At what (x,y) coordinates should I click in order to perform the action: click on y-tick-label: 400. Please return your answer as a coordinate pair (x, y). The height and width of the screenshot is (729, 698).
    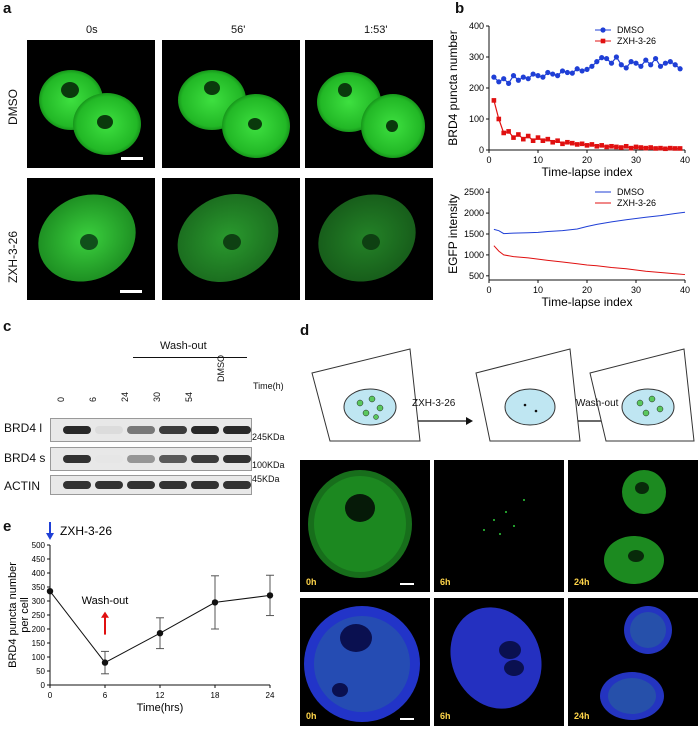
    Looking at the image, I should click on (39, 573).